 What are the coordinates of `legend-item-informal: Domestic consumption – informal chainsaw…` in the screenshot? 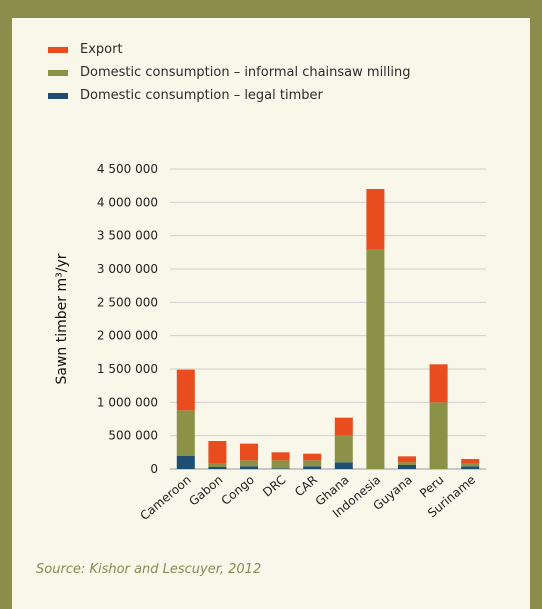 It's located at (229, 72).